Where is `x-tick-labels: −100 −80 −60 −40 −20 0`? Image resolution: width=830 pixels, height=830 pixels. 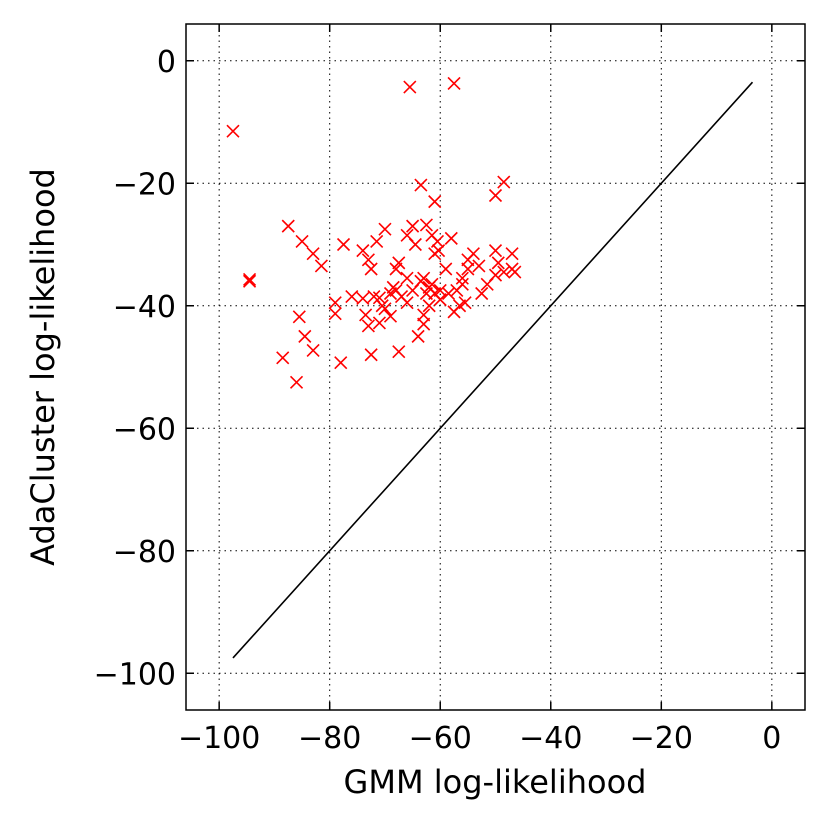 x-tick-labels: −100 −80 −60 −40 −20 0 is located at coordinates (479, 738).